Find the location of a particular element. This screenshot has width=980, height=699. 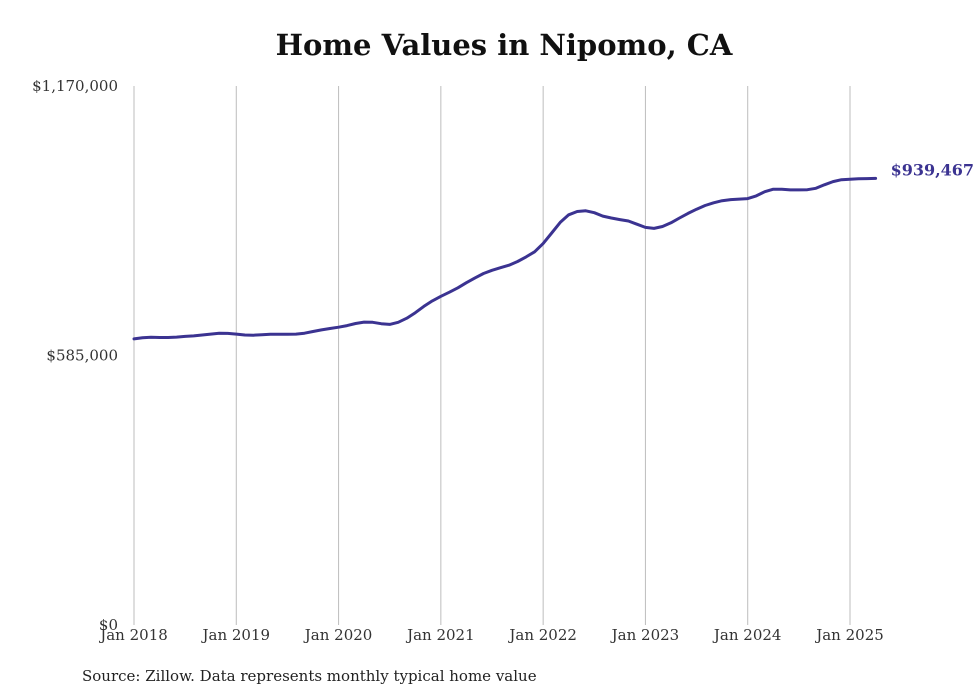

end-label-layer: $939,467 is located at coordinates (933, 169).